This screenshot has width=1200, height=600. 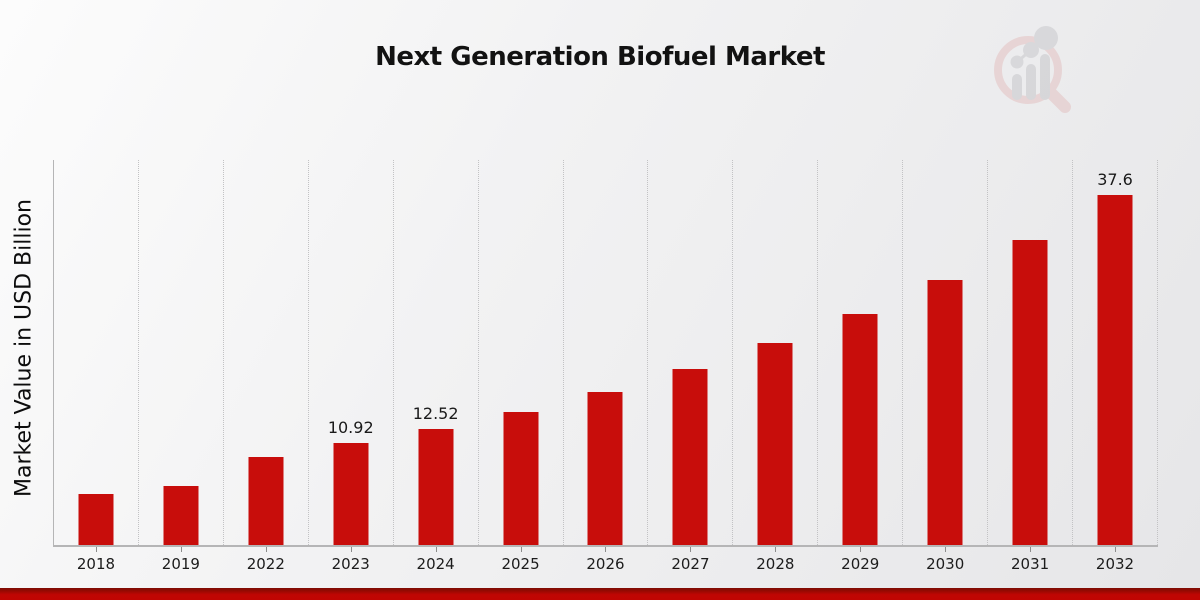 I want to click on chart-column-2018: 2018, so click(x=96, y=366).